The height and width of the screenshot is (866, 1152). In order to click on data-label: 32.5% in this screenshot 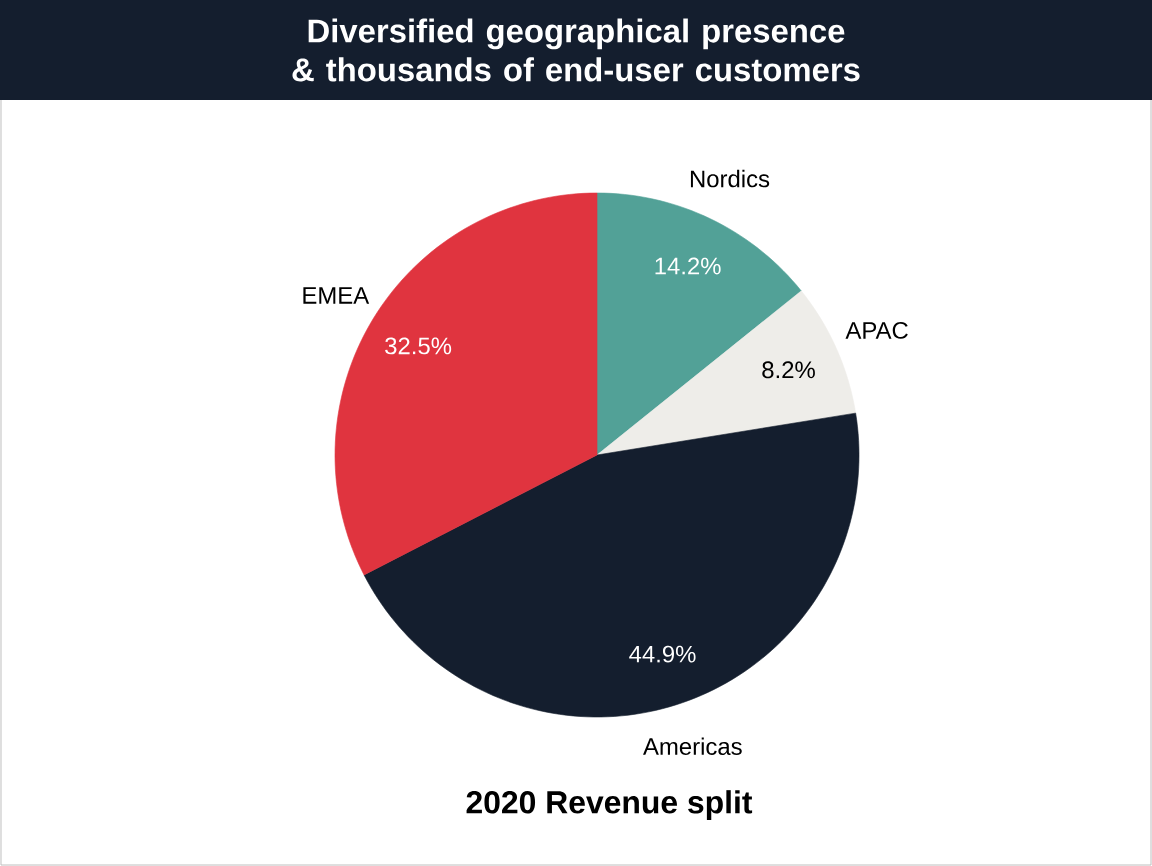, I will do `click(418, 346)`.